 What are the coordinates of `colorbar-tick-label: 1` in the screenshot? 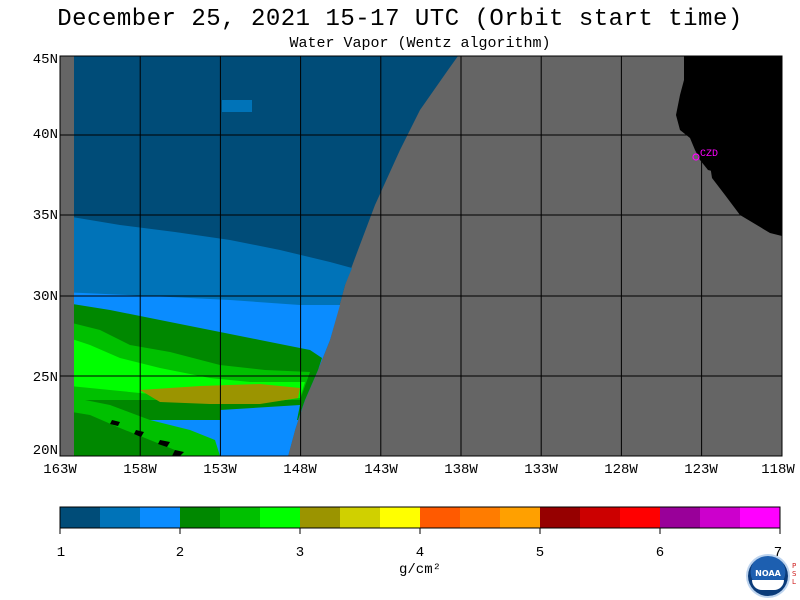 It's located at (61, 553).